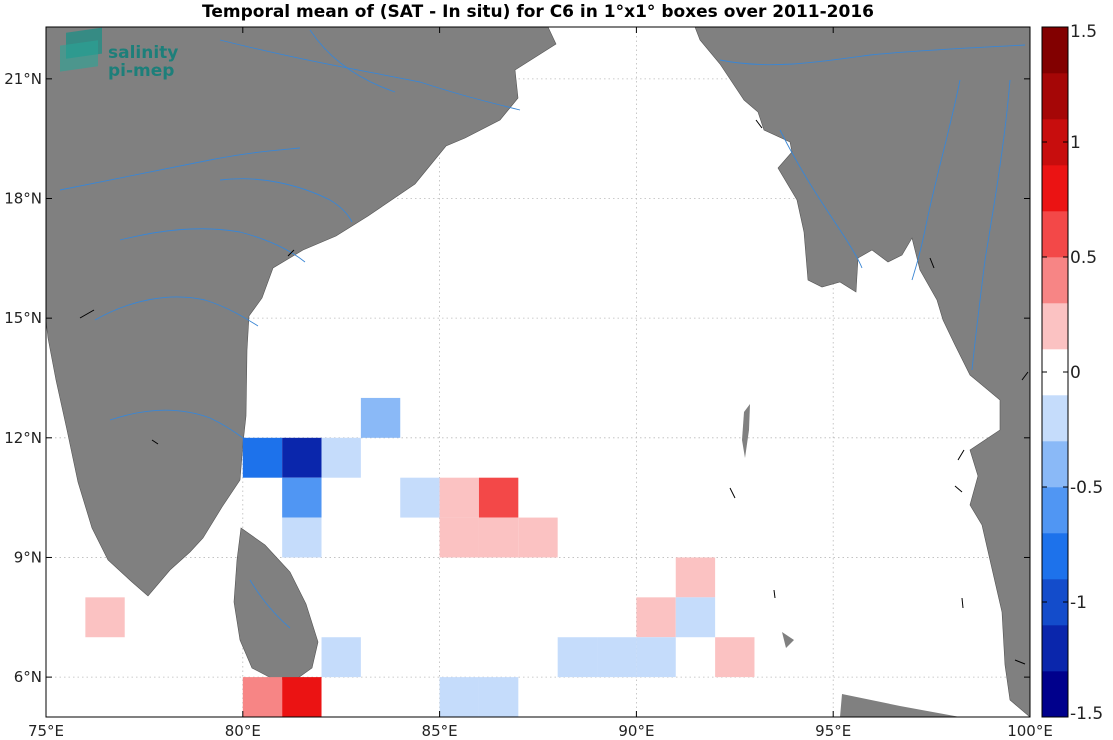  What do you see at coordinates (176, 424) in the screenshot?
I see `river-kaveri` at bounding box center [176, 424].